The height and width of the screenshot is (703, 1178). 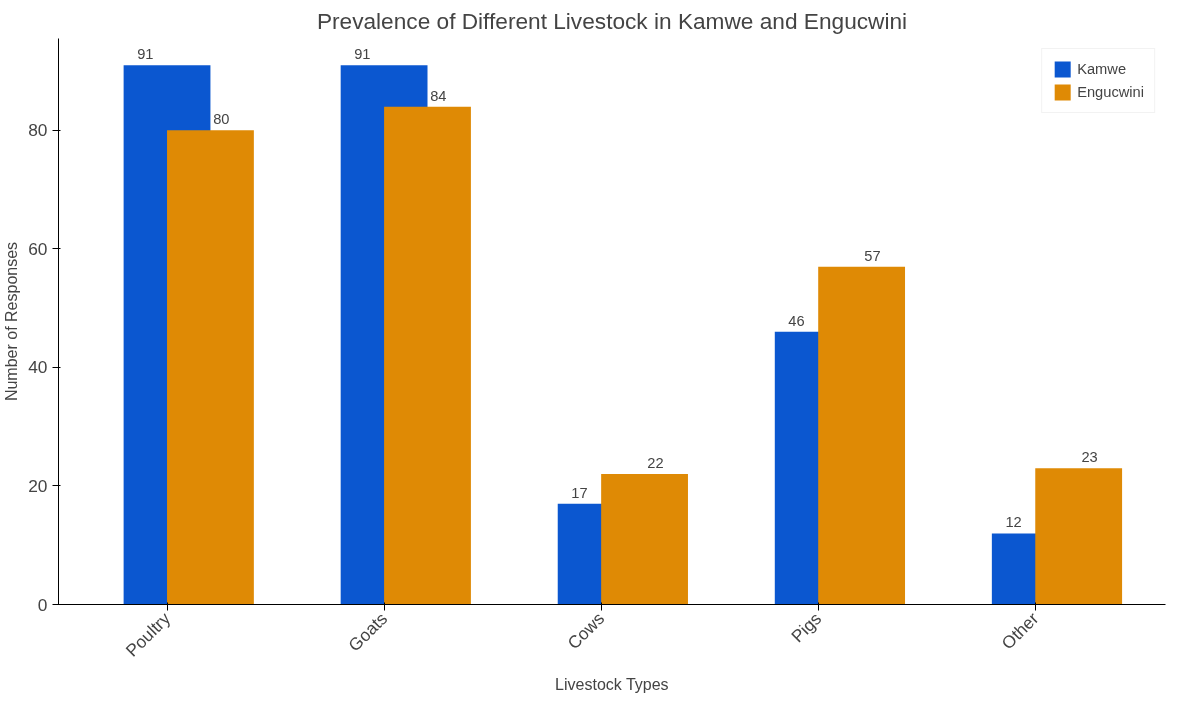 What do you see at coordinates (655, 463) in the screenshot?
I see `data-label: 22` at bounding box center [655, 463].